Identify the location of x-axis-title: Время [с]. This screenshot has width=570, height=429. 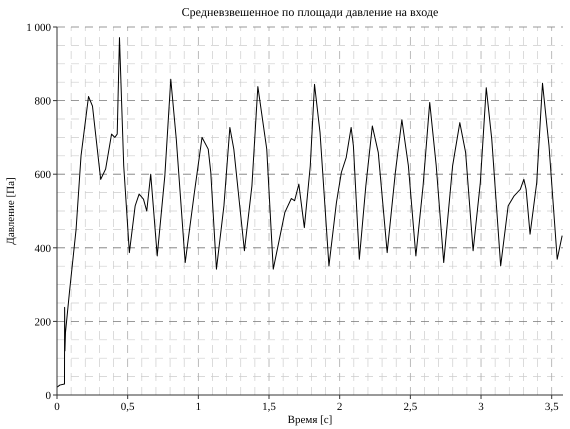
(310, 420).